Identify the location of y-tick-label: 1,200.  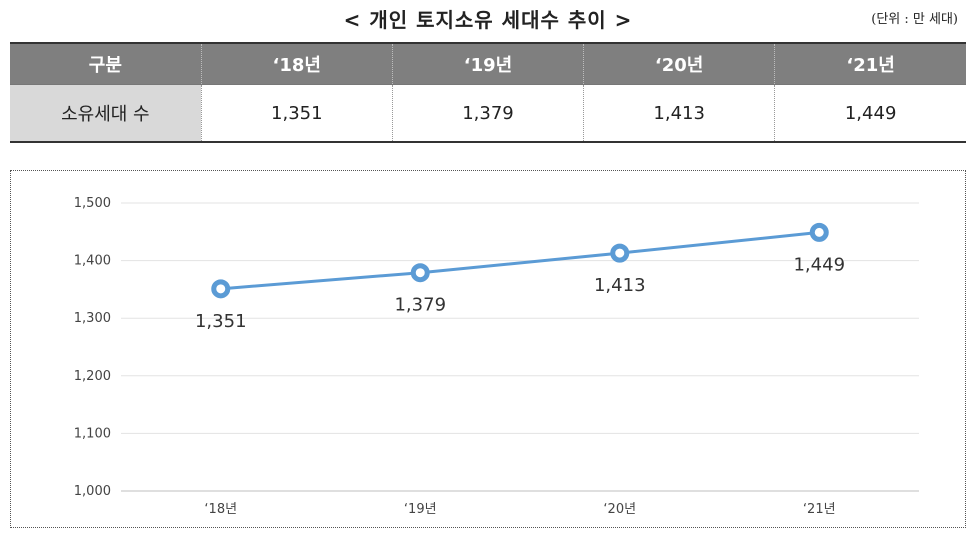
(92, 376).